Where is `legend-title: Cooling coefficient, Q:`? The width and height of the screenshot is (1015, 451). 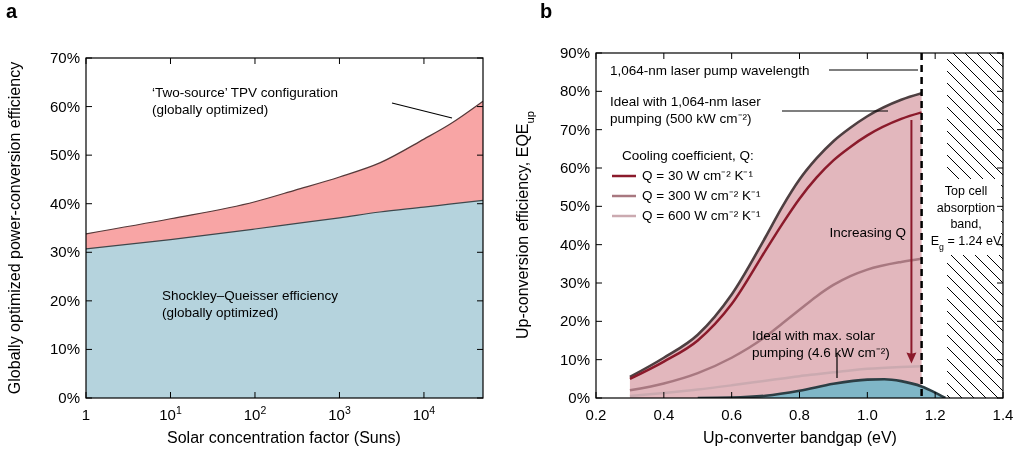 legend-title: Cooling coefficient, Q: is located at coordinates (688, 155).